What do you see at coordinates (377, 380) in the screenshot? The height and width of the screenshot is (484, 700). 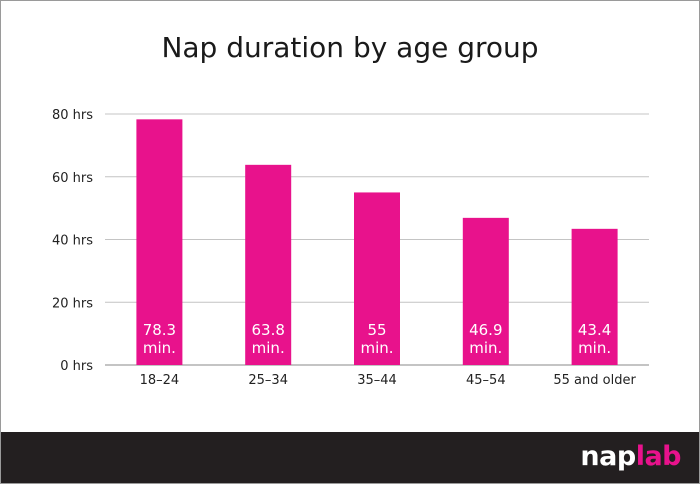 I see `x-tick-label: 35–44` at bounding box center [377, 380].